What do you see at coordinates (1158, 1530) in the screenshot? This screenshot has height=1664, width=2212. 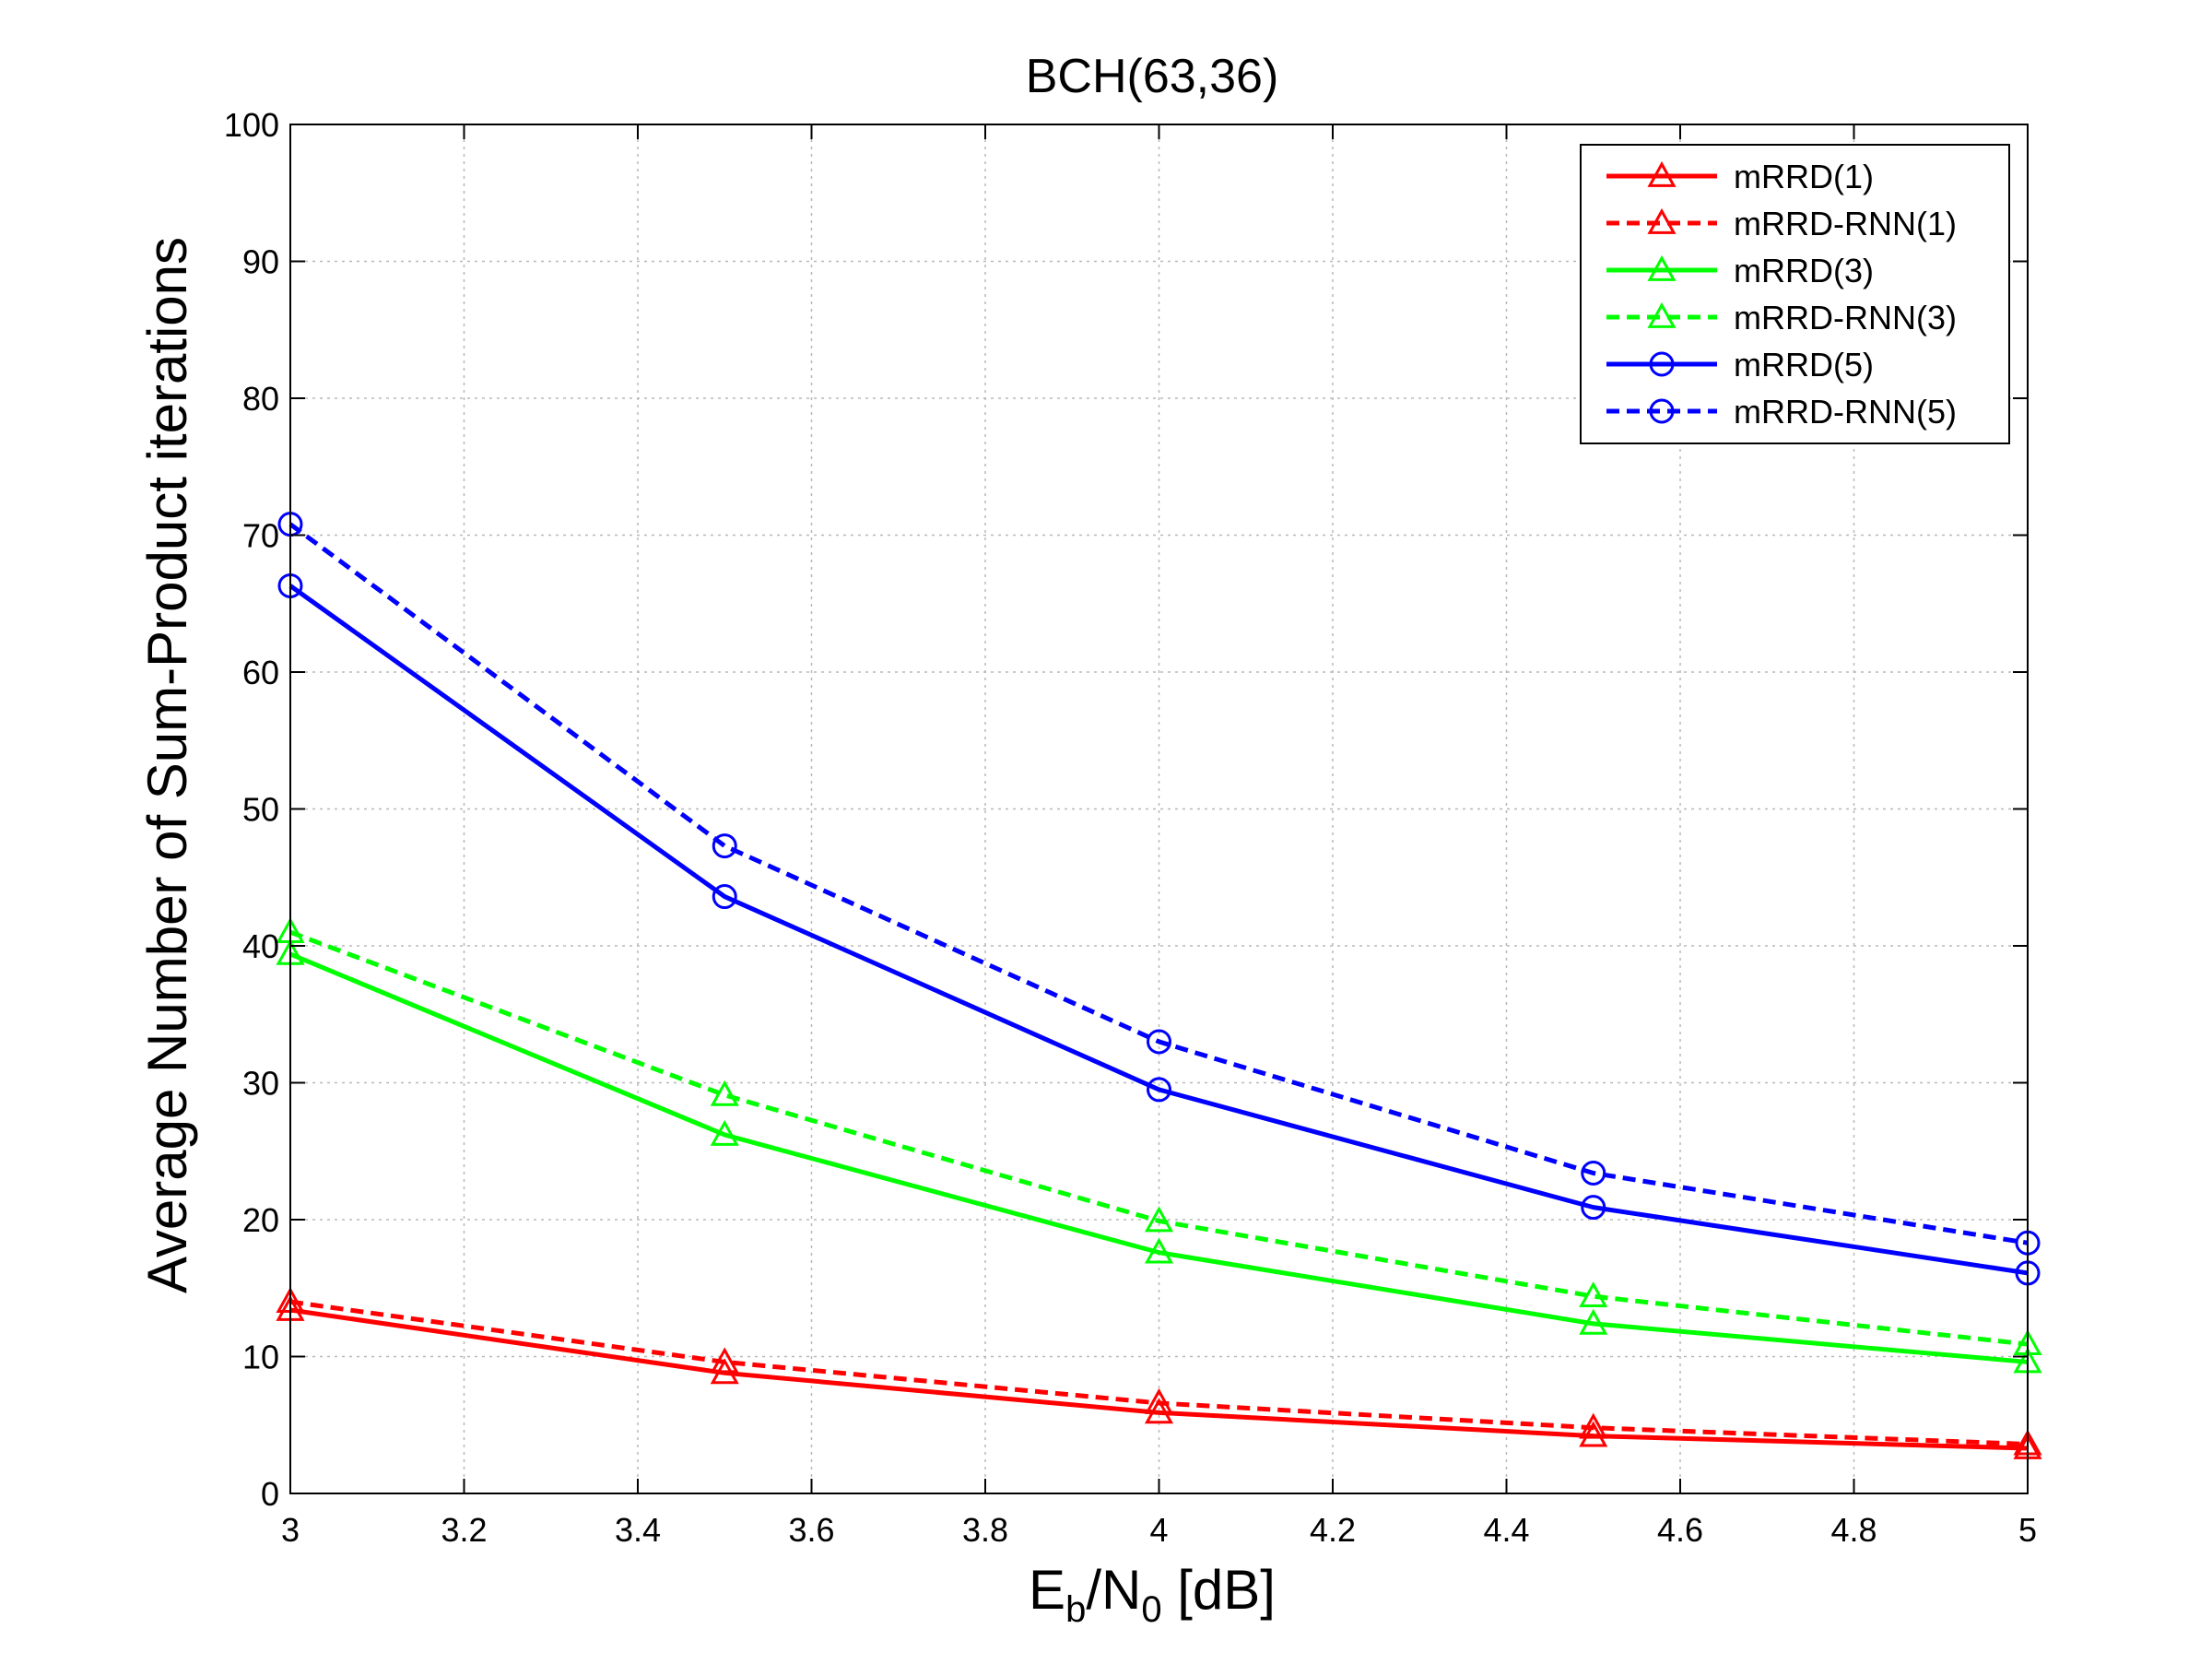 I see `x-tick-label: 4` at bounding box center [1158, 1530].